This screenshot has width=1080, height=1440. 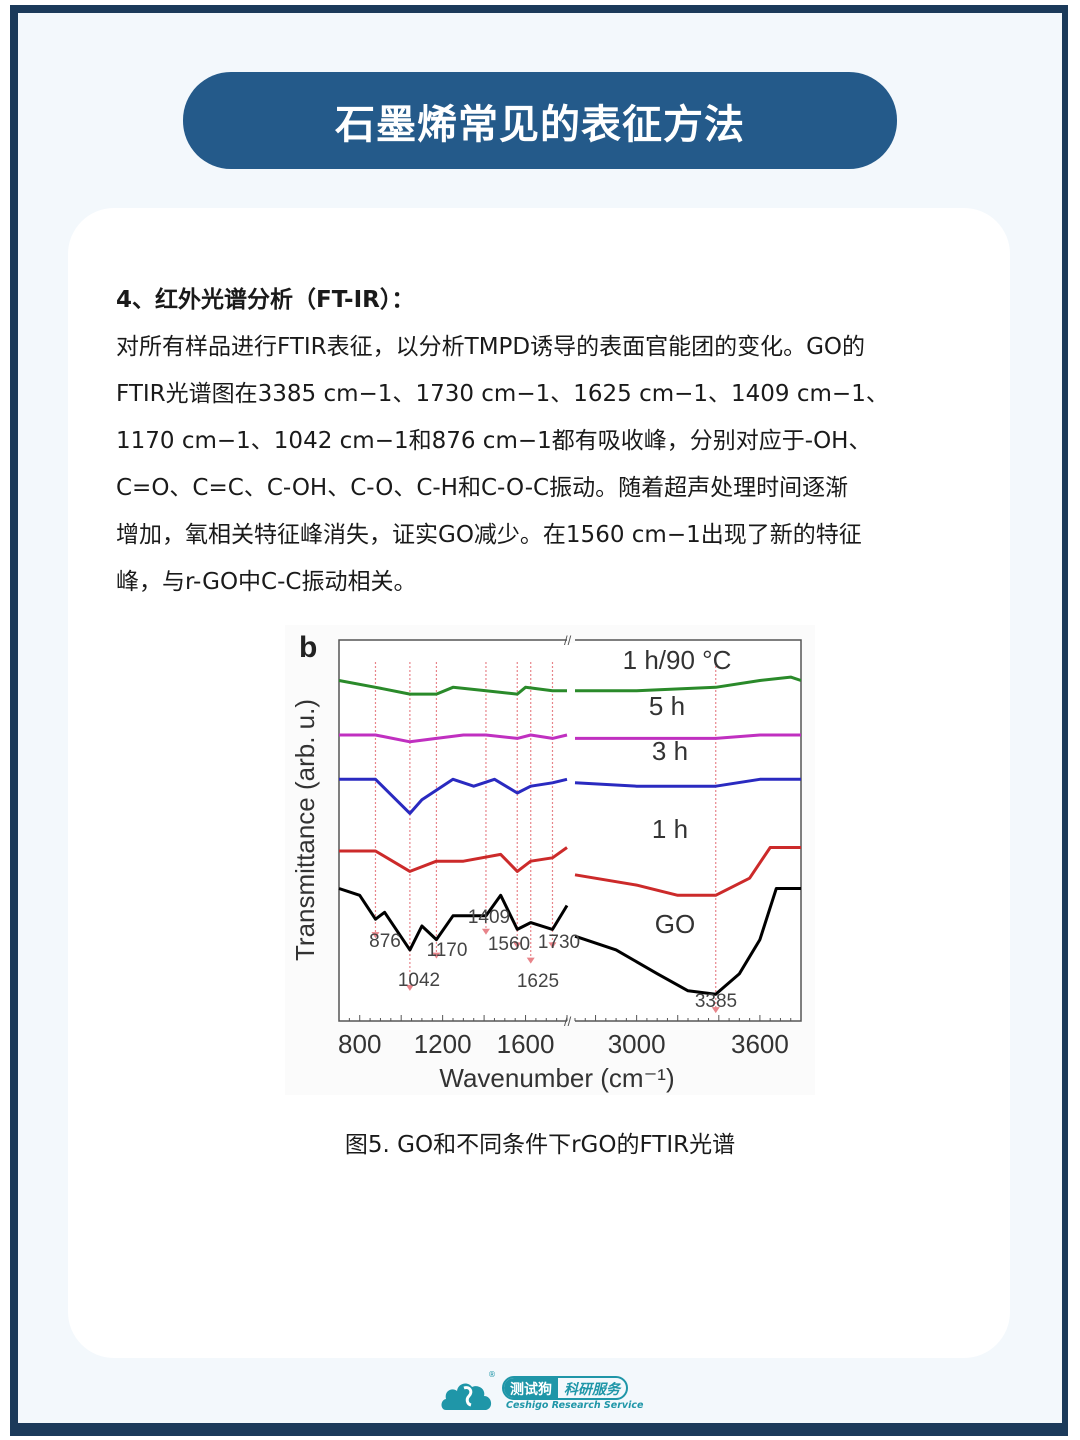 I want to click on peak-label: 1730, so click(x=559, y=942).